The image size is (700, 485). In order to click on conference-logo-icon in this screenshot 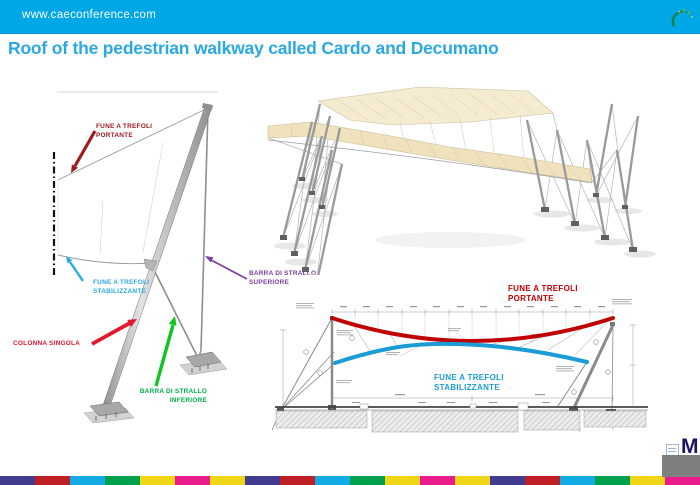, I will do `click(682, 18)`.